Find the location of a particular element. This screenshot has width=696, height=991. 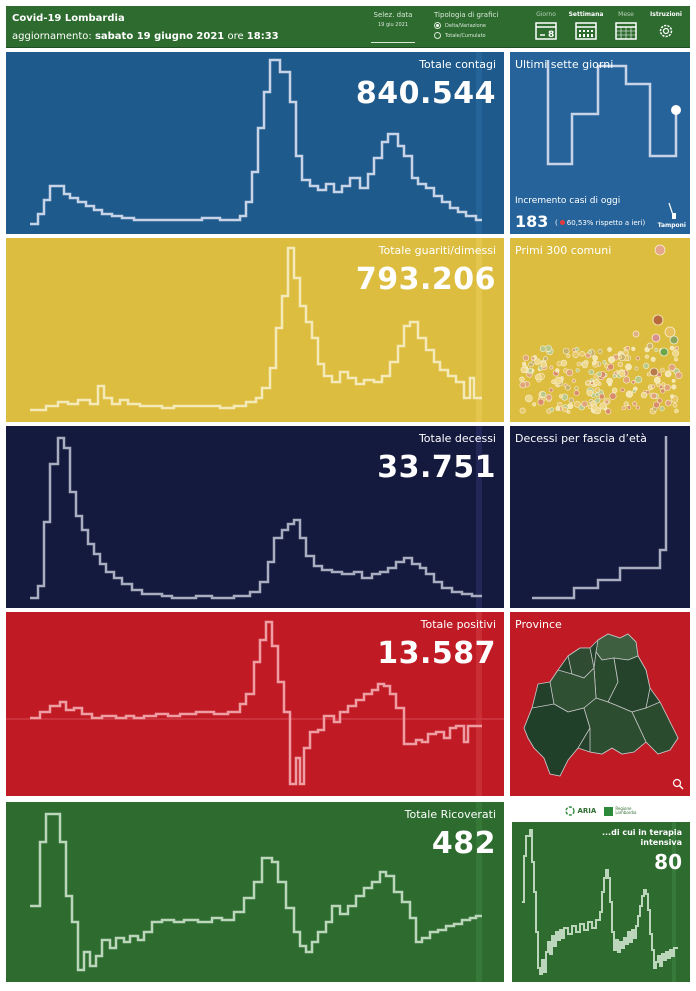

date-selector-value: 19 giu 2021 is located at coordinates (393, 25).